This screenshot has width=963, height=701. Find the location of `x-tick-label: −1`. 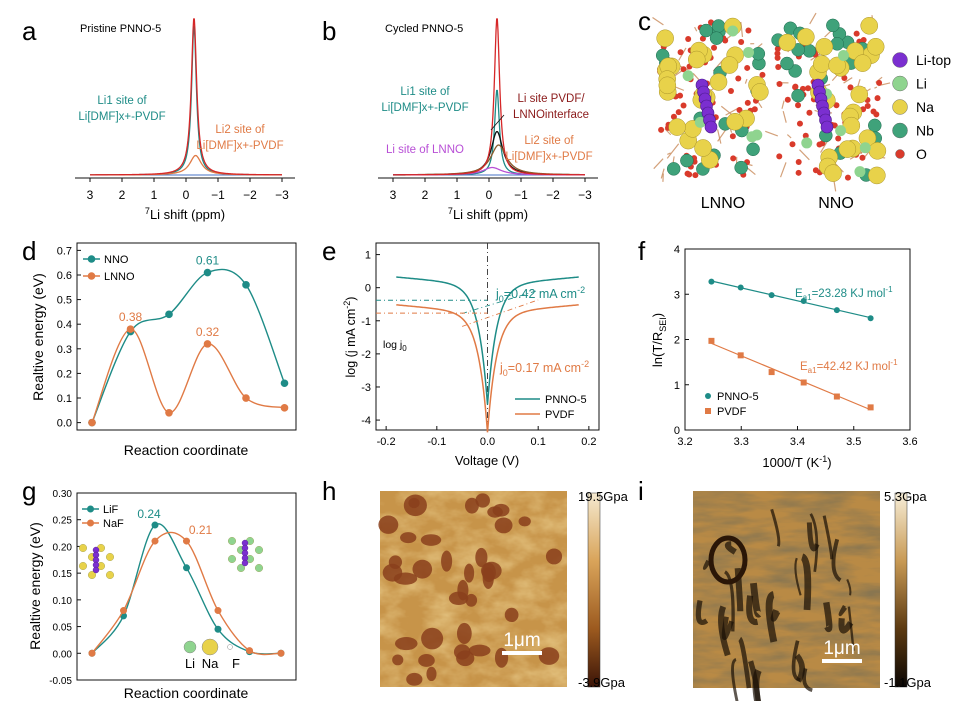

x-tick-label: −1 is located at coordinates (218, 195).